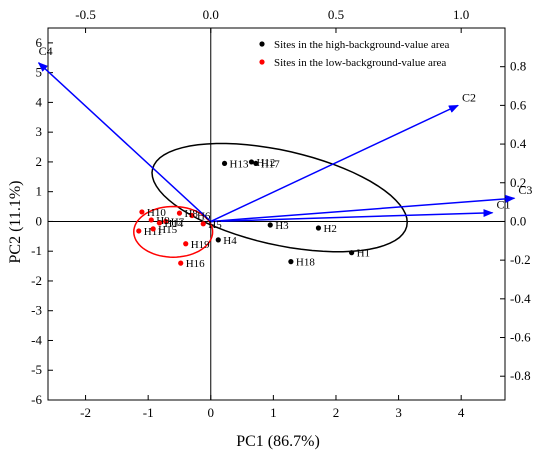 The height and width of the screenshot is (458, 550). I want to click on right-tick-label: 0.2, so click(518, 182).